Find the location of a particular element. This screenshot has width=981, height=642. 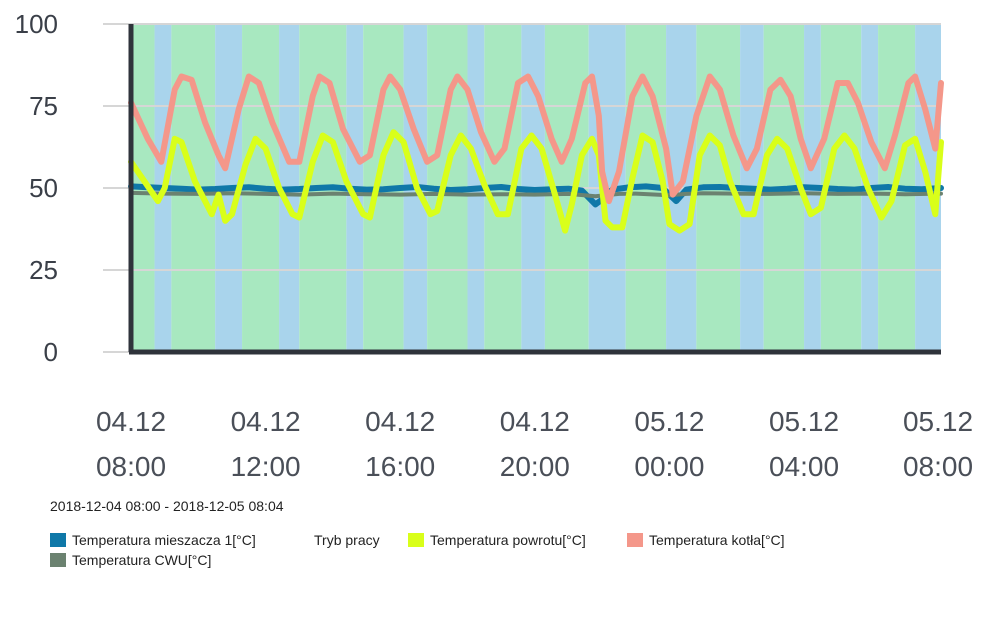

y-tick-labels: 100 75 50 25 0 is located at coordinates (36, 188).